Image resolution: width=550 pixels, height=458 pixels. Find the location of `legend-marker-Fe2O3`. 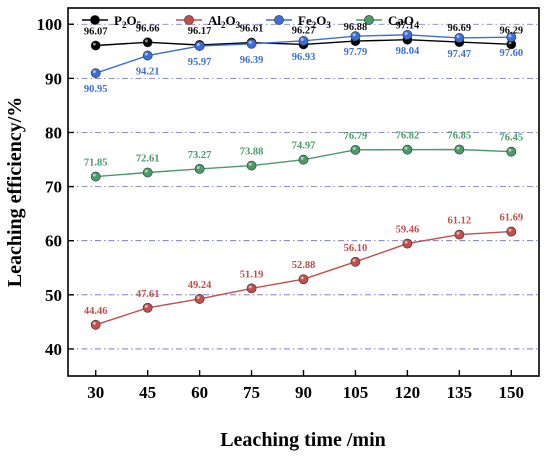

legend-marker-Fe2O3 is located at coordinates (279, 20).